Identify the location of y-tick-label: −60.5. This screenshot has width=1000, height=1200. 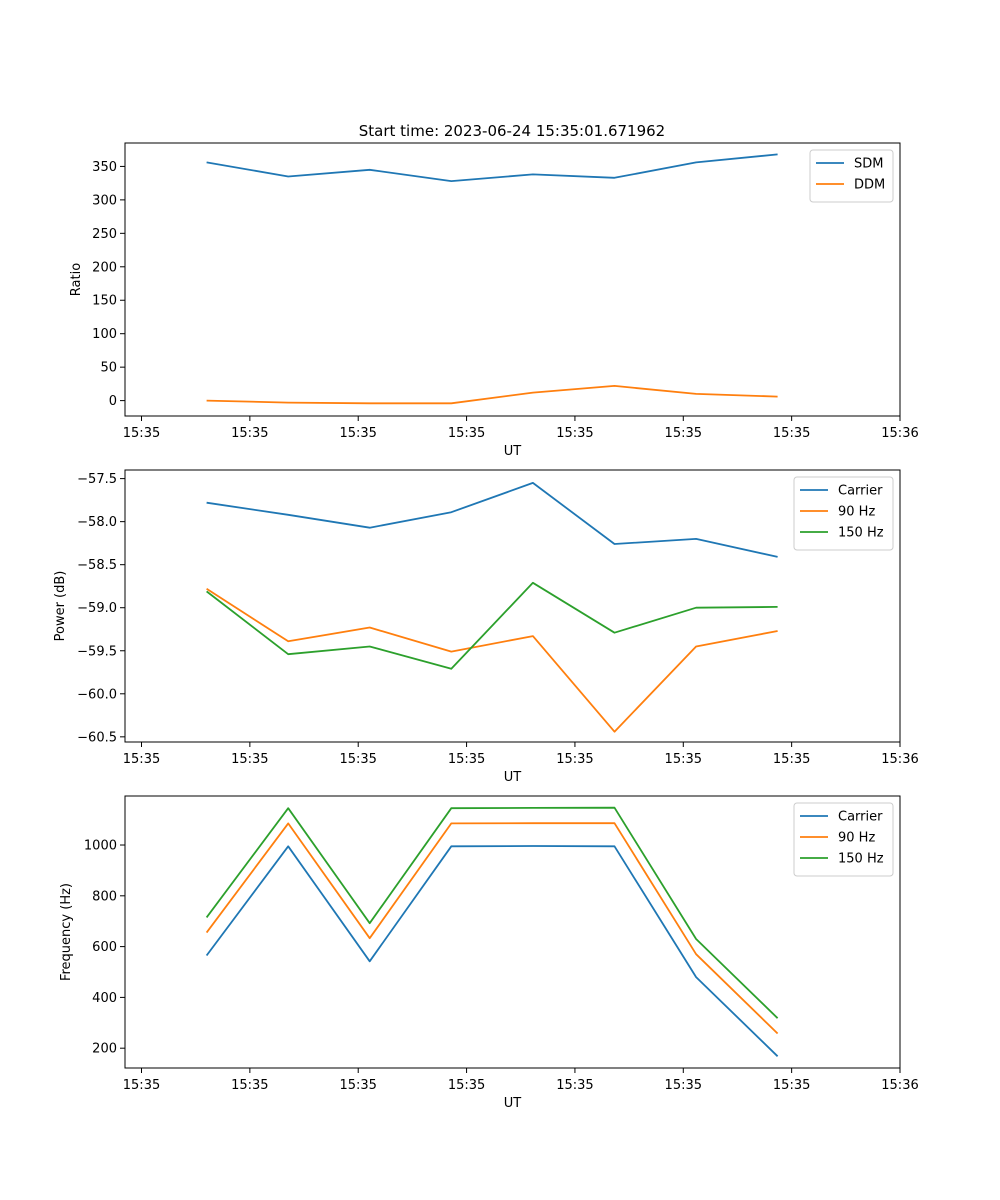
(97, 737).